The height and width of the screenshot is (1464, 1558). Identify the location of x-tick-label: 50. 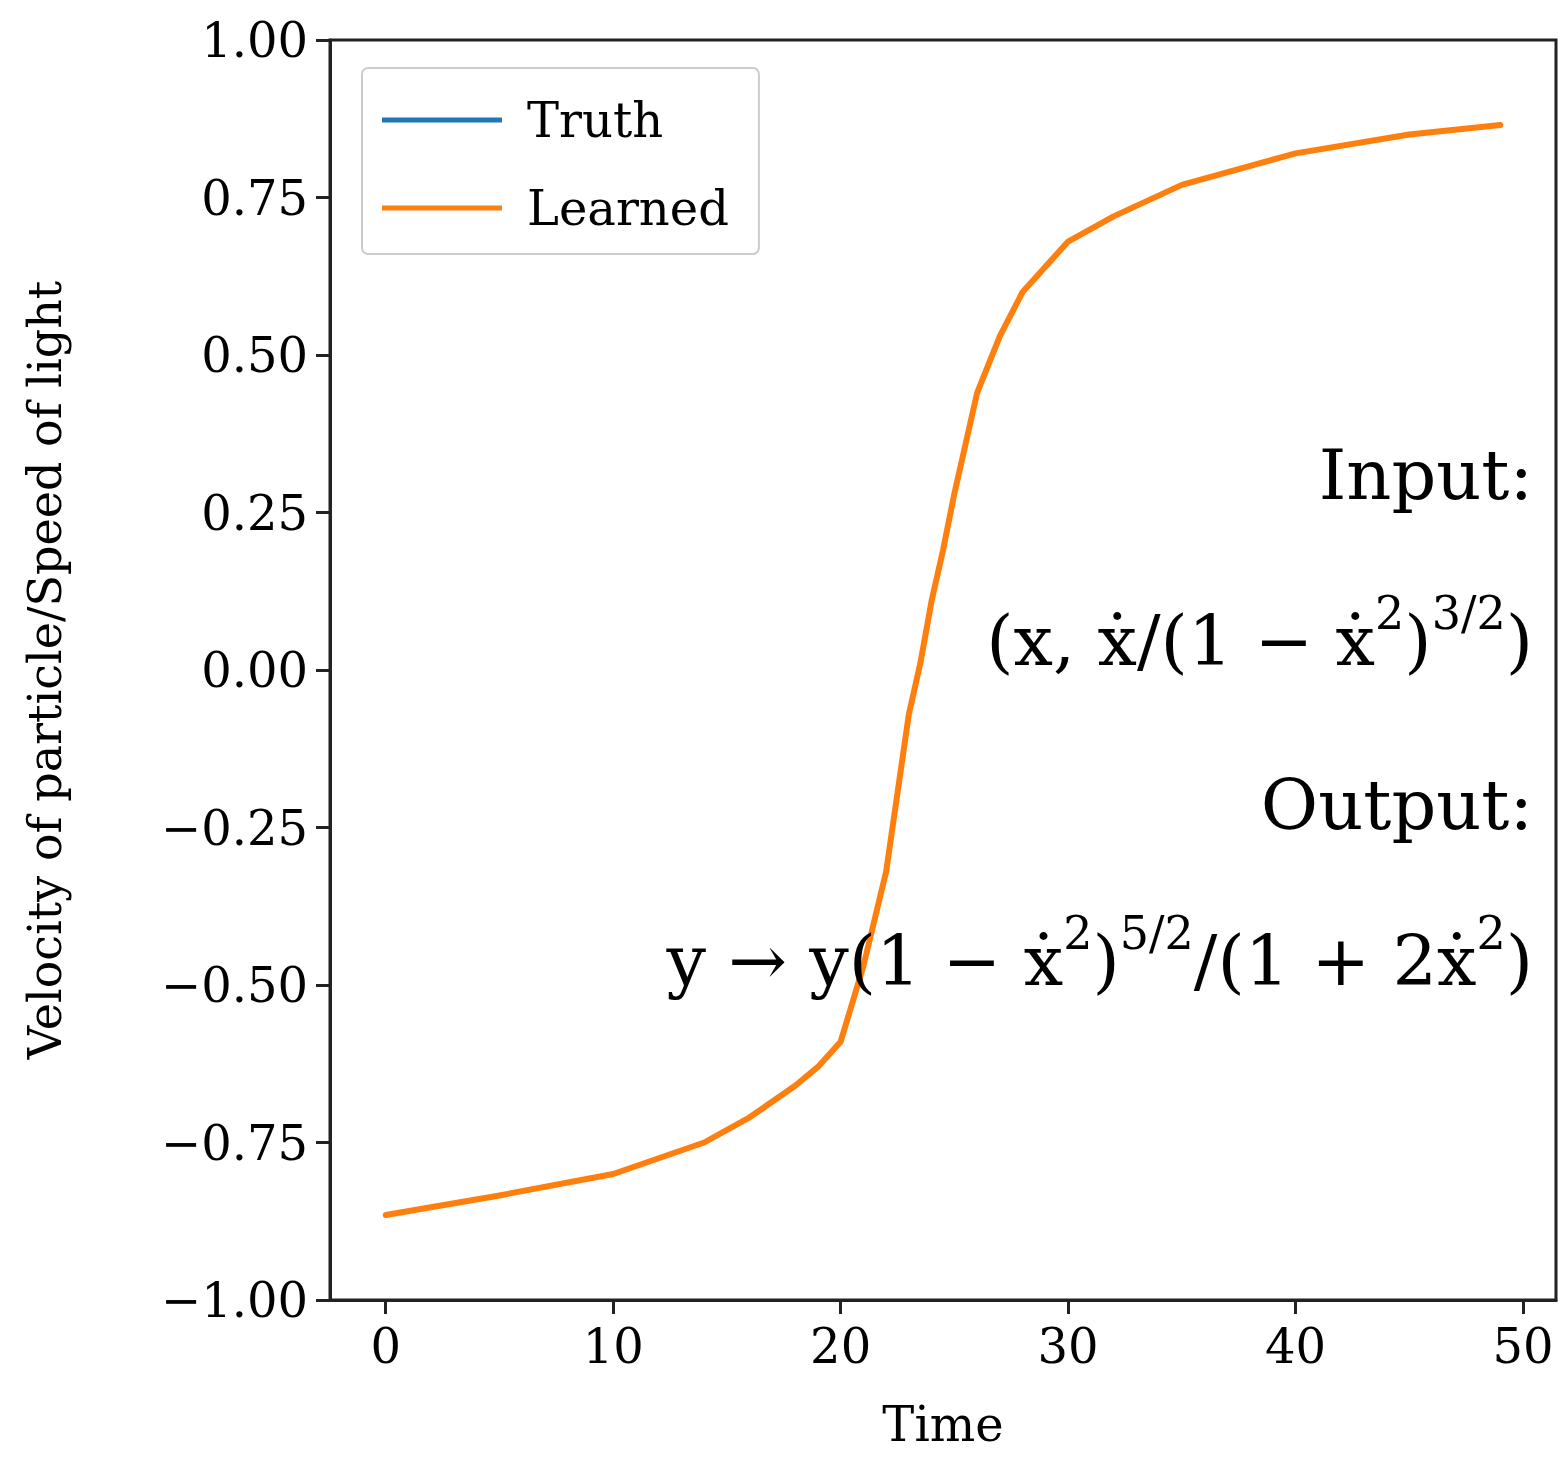
(1523, 1346).